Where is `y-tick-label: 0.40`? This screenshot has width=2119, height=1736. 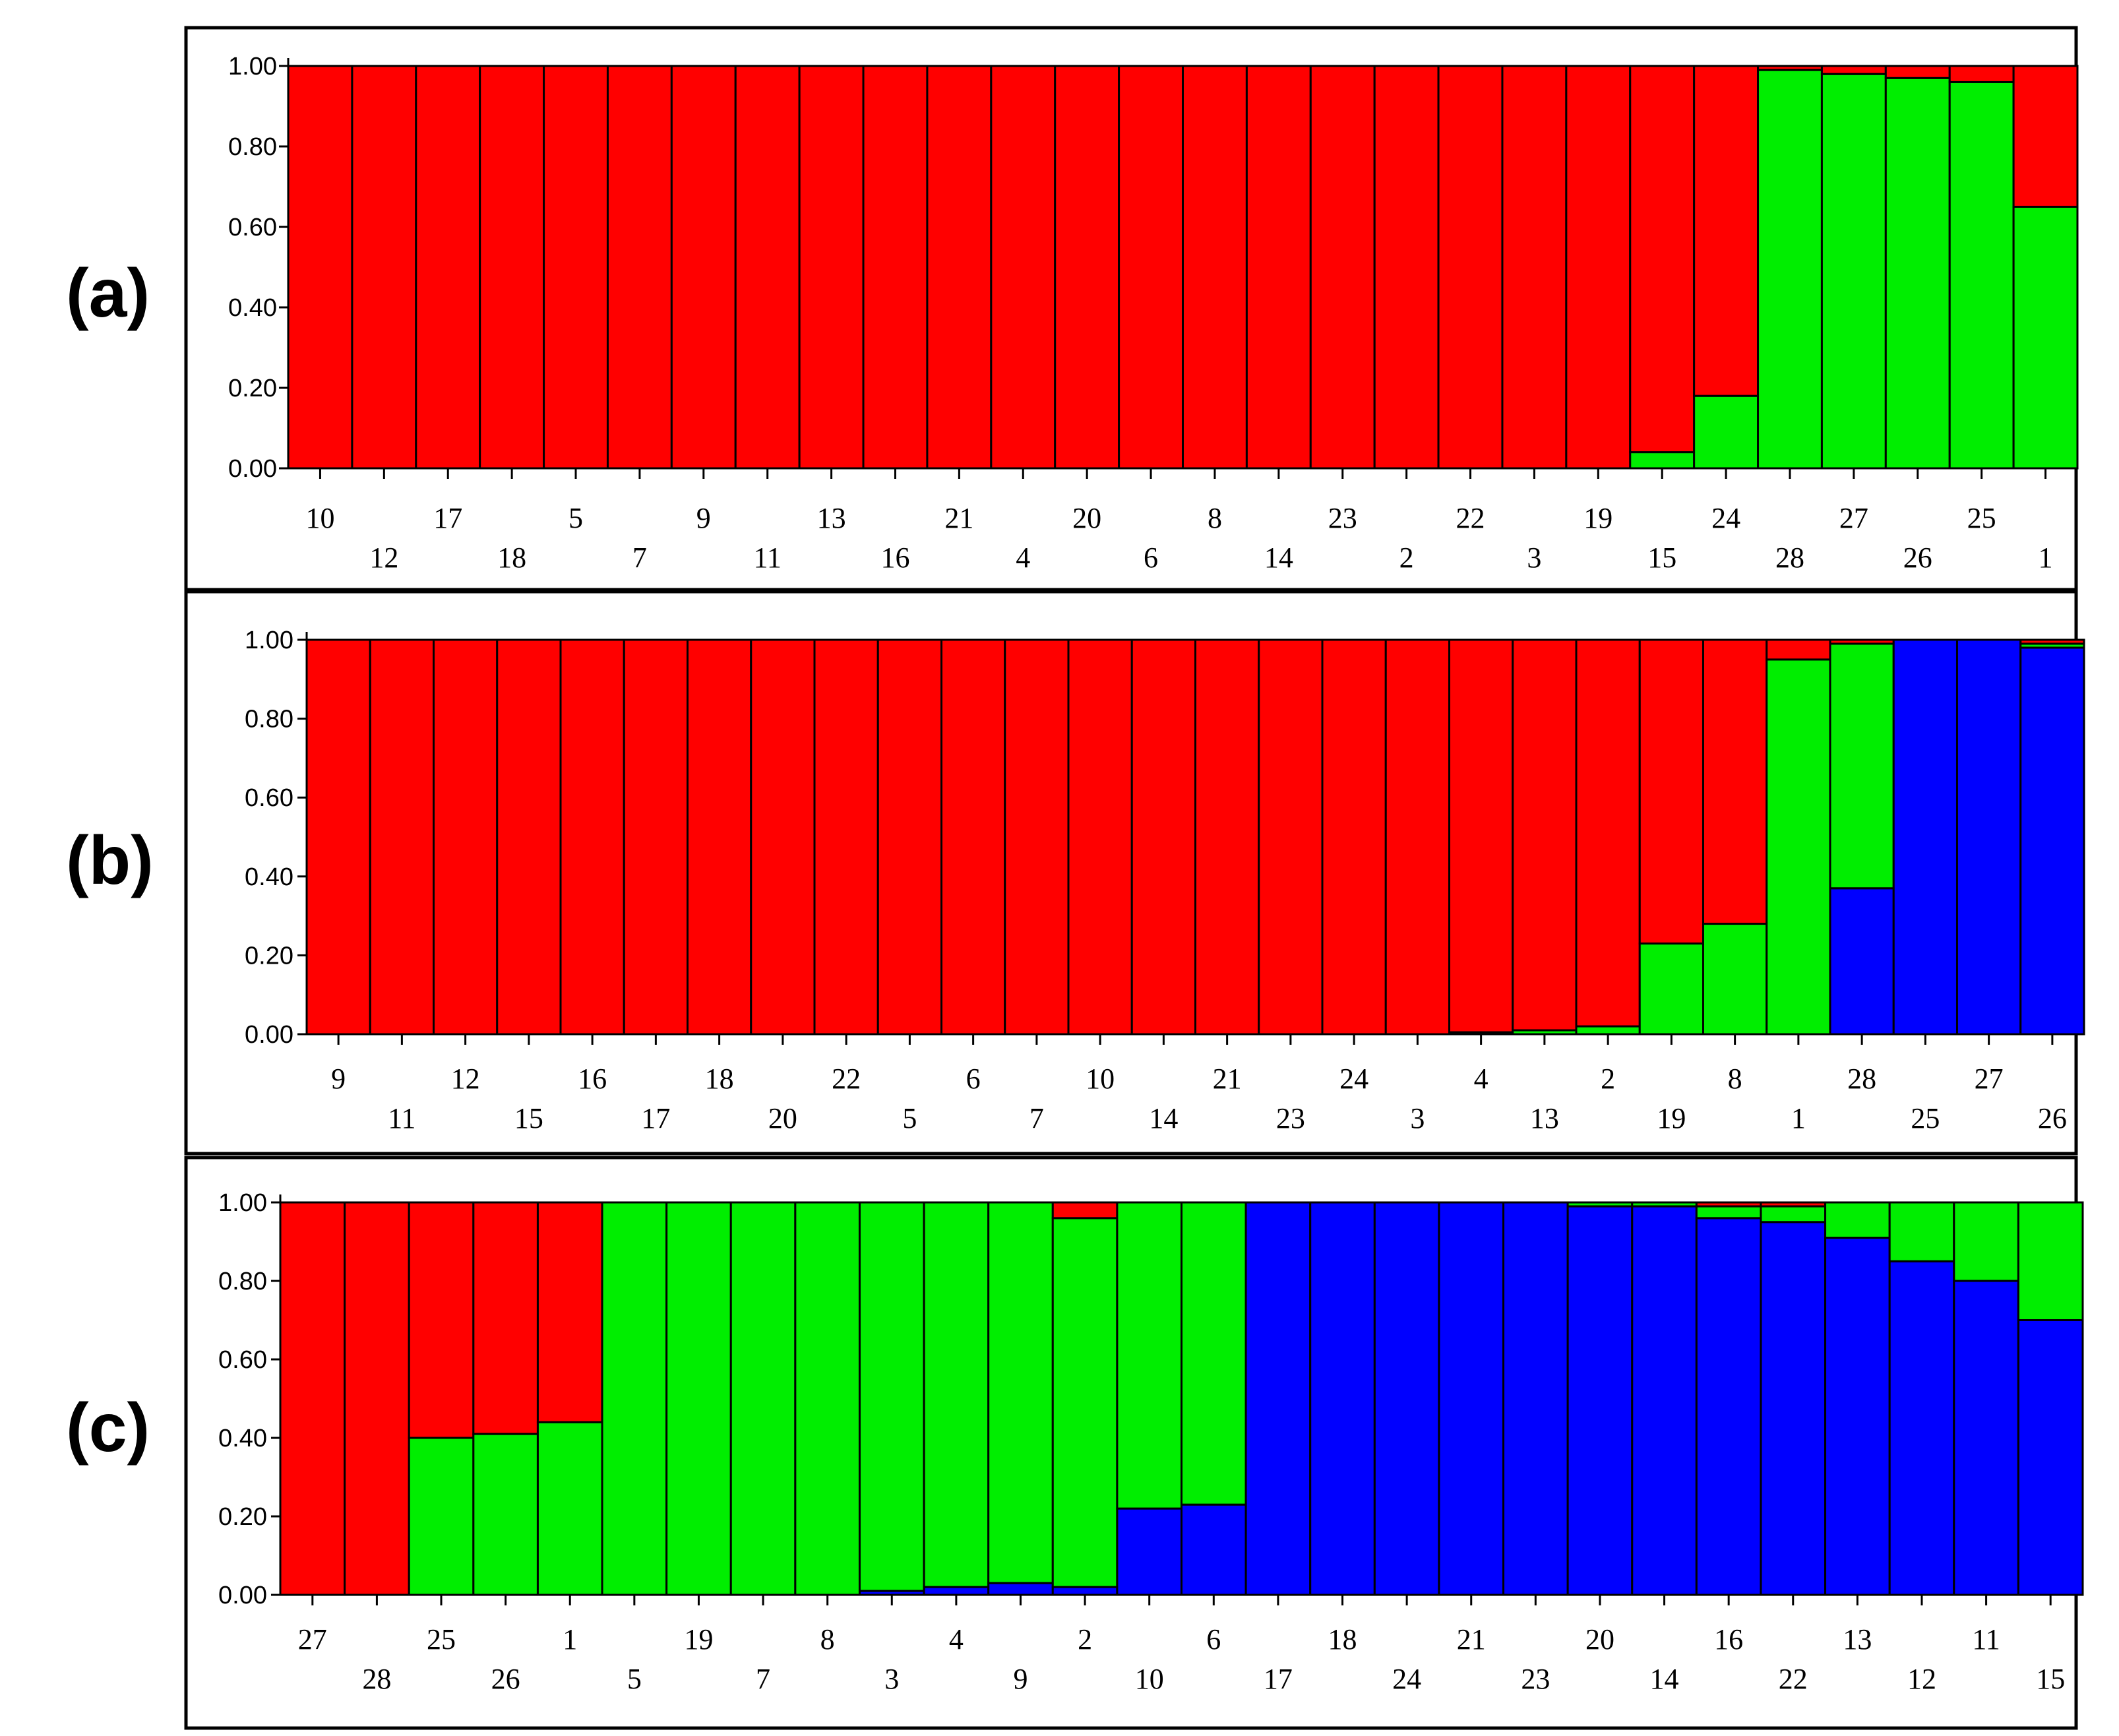
y-tick-label: 0.40 is located at coordinates (242, 1438).